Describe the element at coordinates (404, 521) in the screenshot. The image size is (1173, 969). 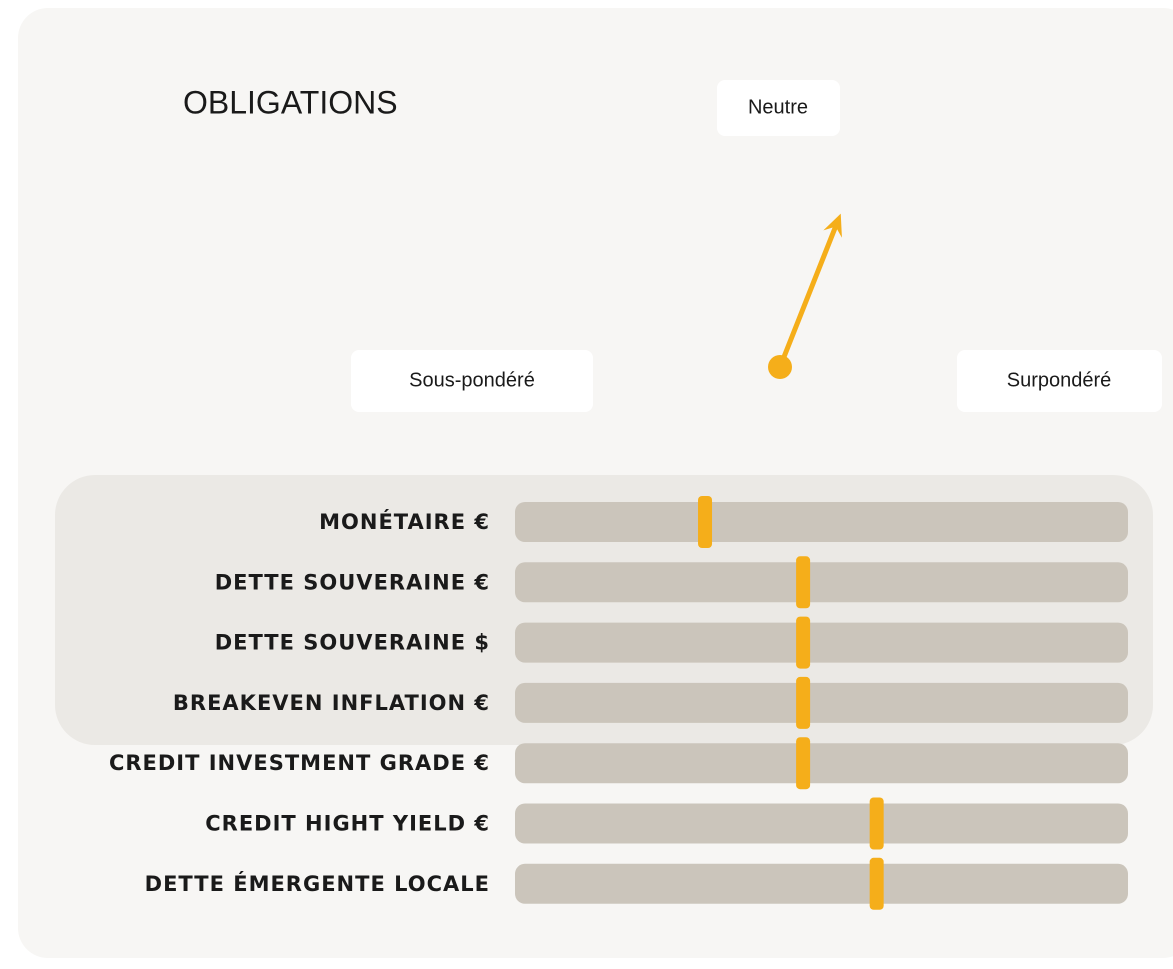
I see `row-label: MONÉTAIRE €` at that location.